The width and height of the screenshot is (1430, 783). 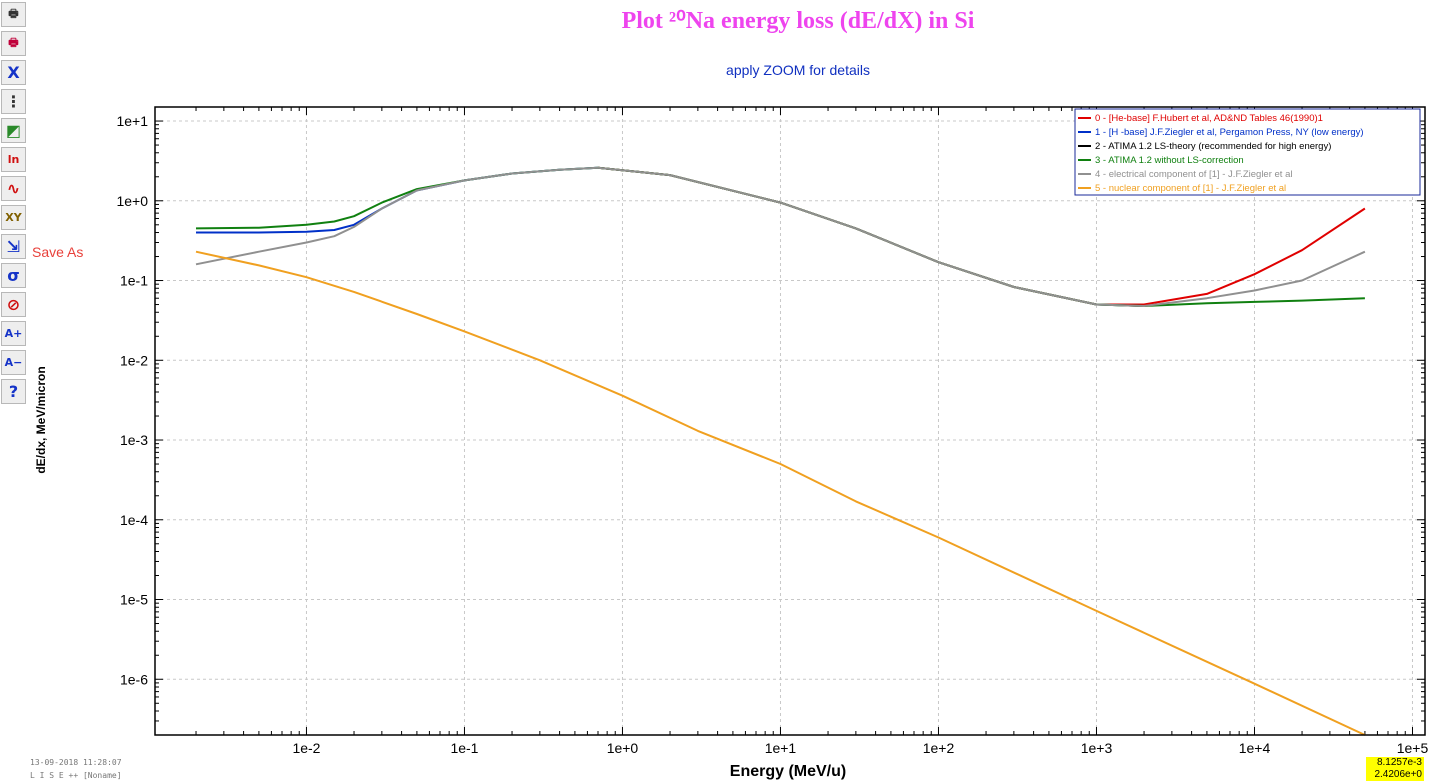 What do you see at coordinates (1399, 762) in the screenshot?
I see `cursor-x: 8.1257e-3` at bounding box center [1399, 762].